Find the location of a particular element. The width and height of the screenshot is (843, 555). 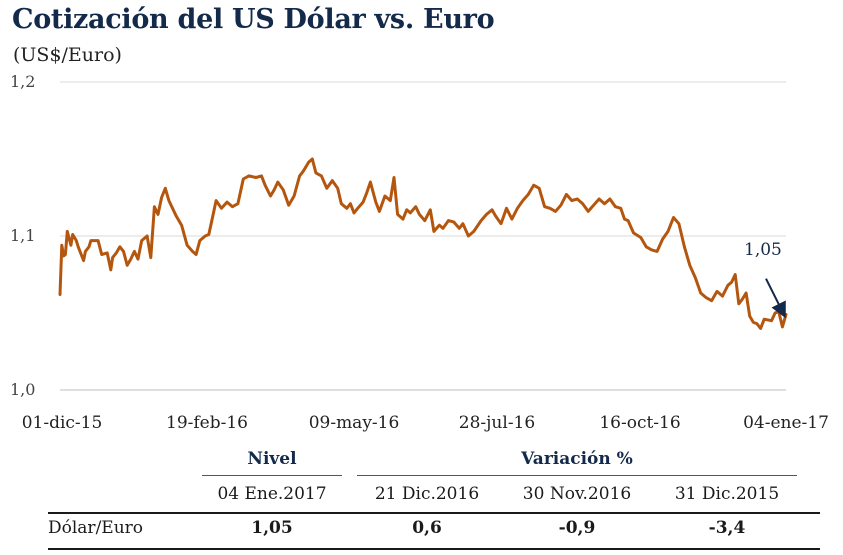

table-rule-variacion is located at coordinates (577, 475).